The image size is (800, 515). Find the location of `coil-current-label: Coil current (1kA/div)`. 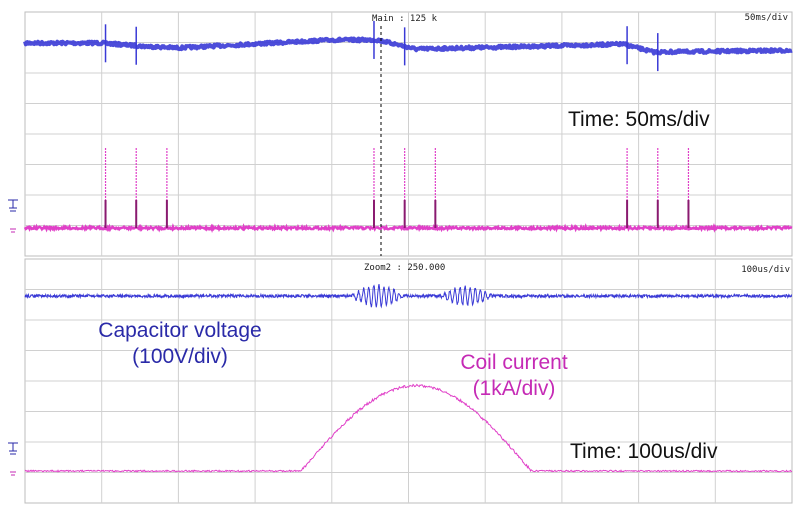

coil-current-label: Coil current (1kA/div) is located at coordinates (514, 376).